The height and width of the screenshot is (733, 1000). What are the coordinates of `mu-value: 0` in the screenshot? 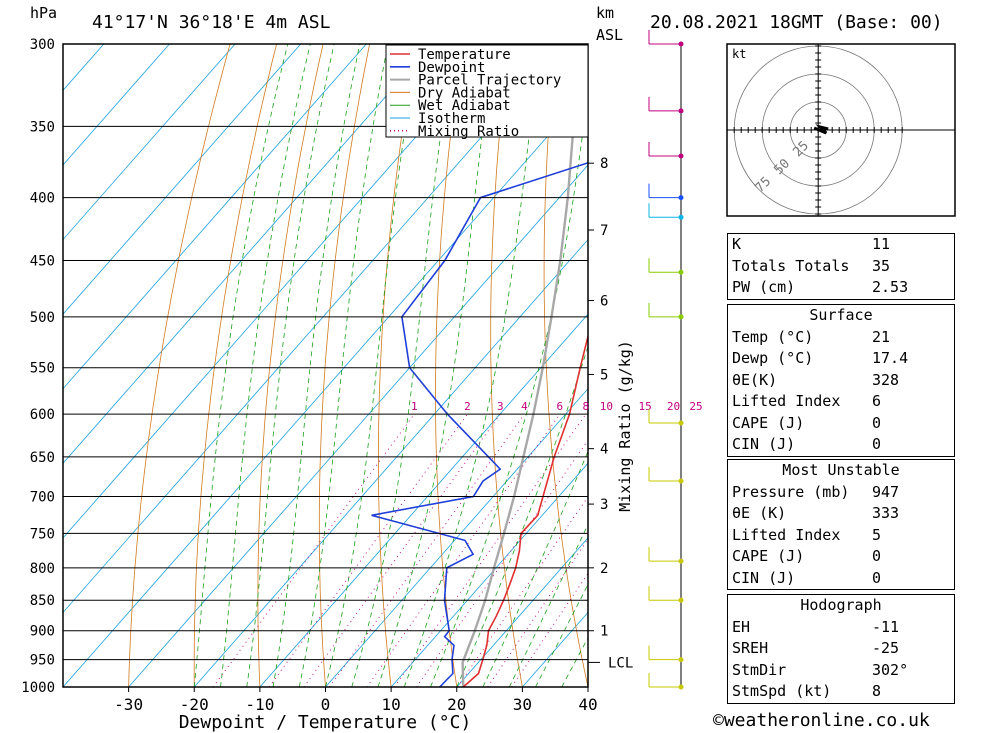 It's located at (877, 577).